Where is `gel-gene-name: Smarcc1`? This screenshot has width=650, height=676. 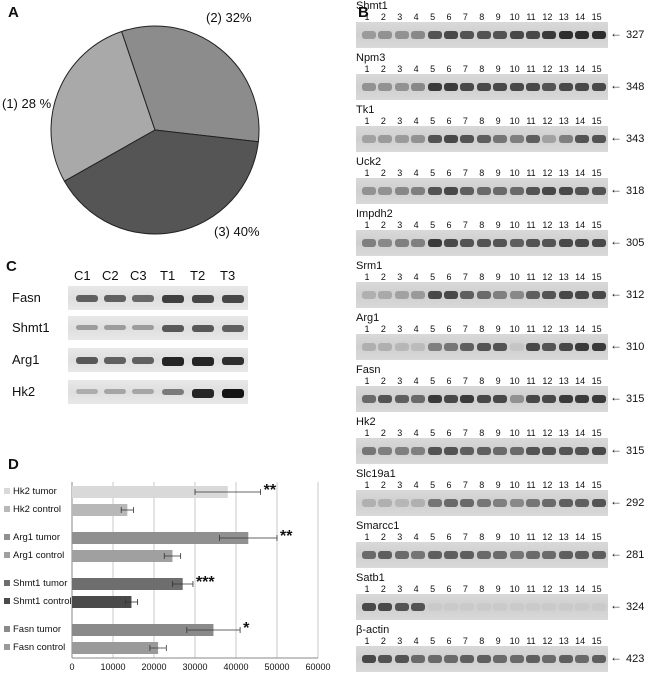 gel-gene-name: Smarcc1 is located at coordinates (378, 526).